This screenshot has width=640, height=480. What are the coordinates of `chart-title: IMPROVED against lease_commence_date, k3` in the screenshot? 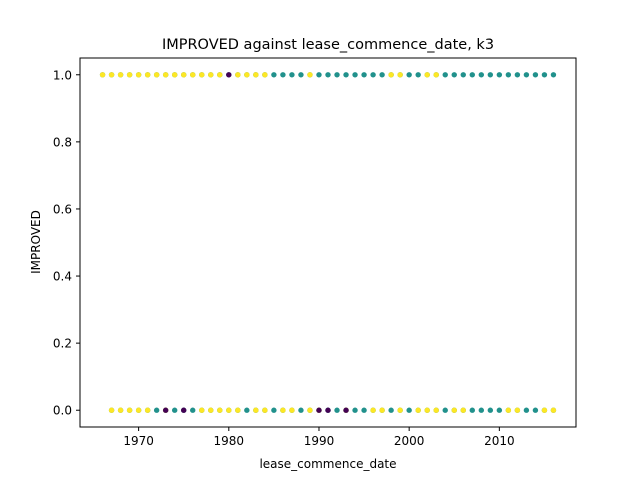 It's located at (328, 45).